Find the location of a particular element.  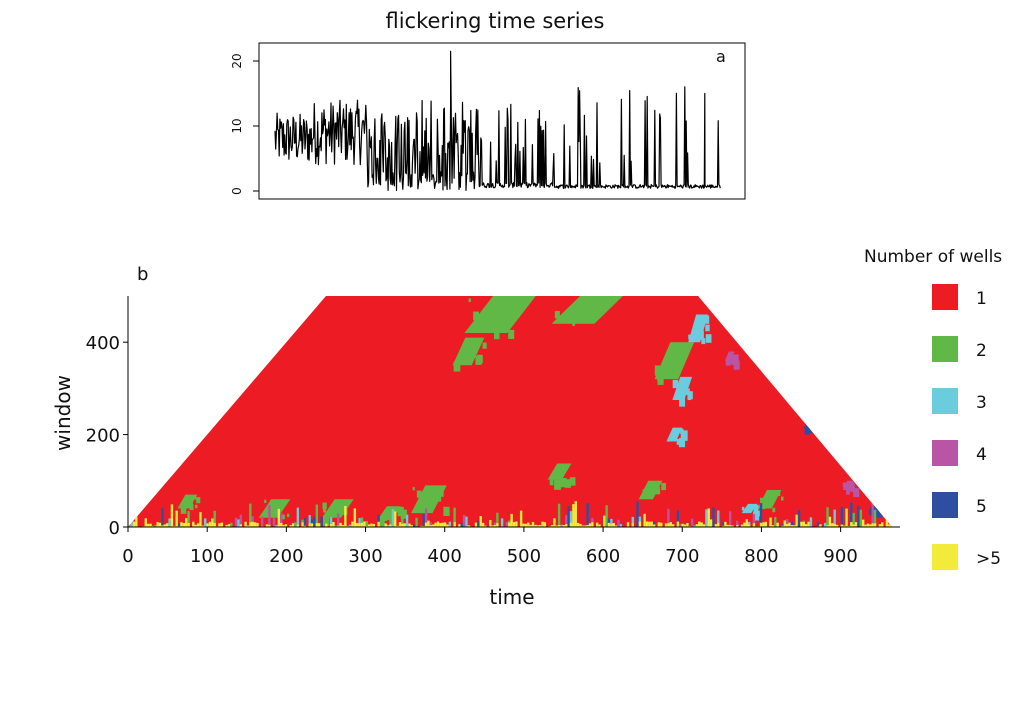

x-tick-label: 300 is located at coordinates (365, 556).